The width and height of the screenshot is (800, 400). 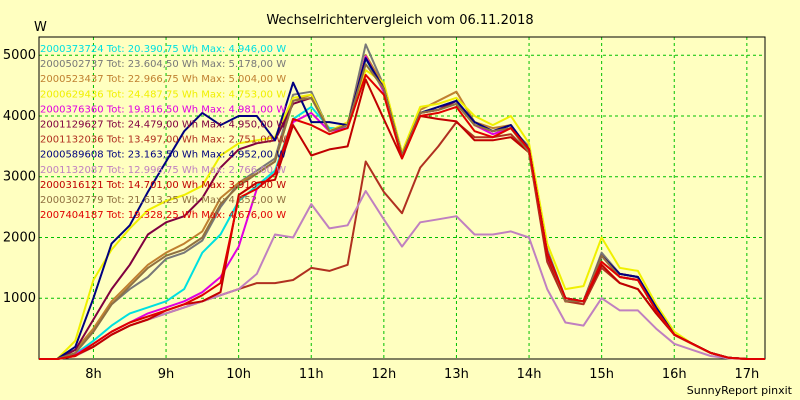 What do you see at coordinates (383, 374) in the screenshot?
I see `x-tick-label: 12h` at bounding box center [383, 374].